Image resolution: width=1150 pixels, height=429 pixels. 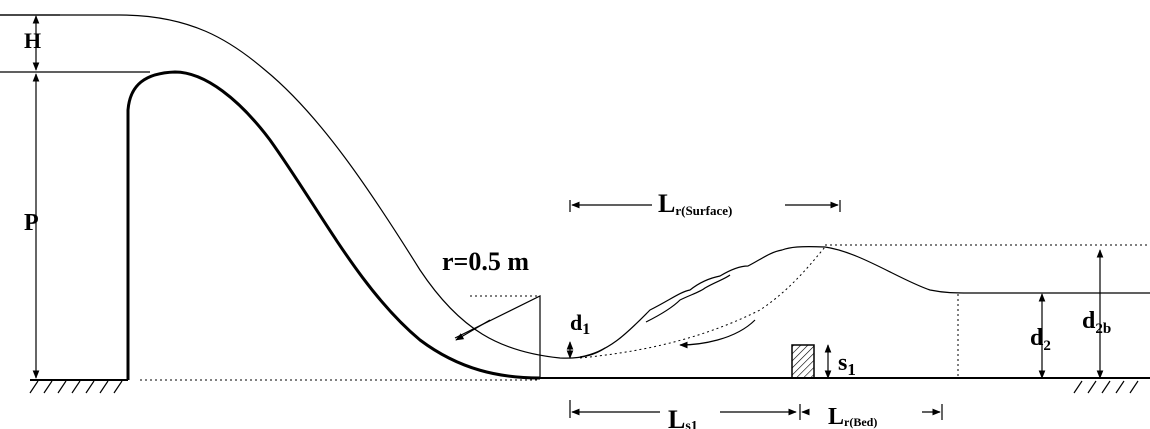 I want to click on sill-block, so click(x=803, y=361).